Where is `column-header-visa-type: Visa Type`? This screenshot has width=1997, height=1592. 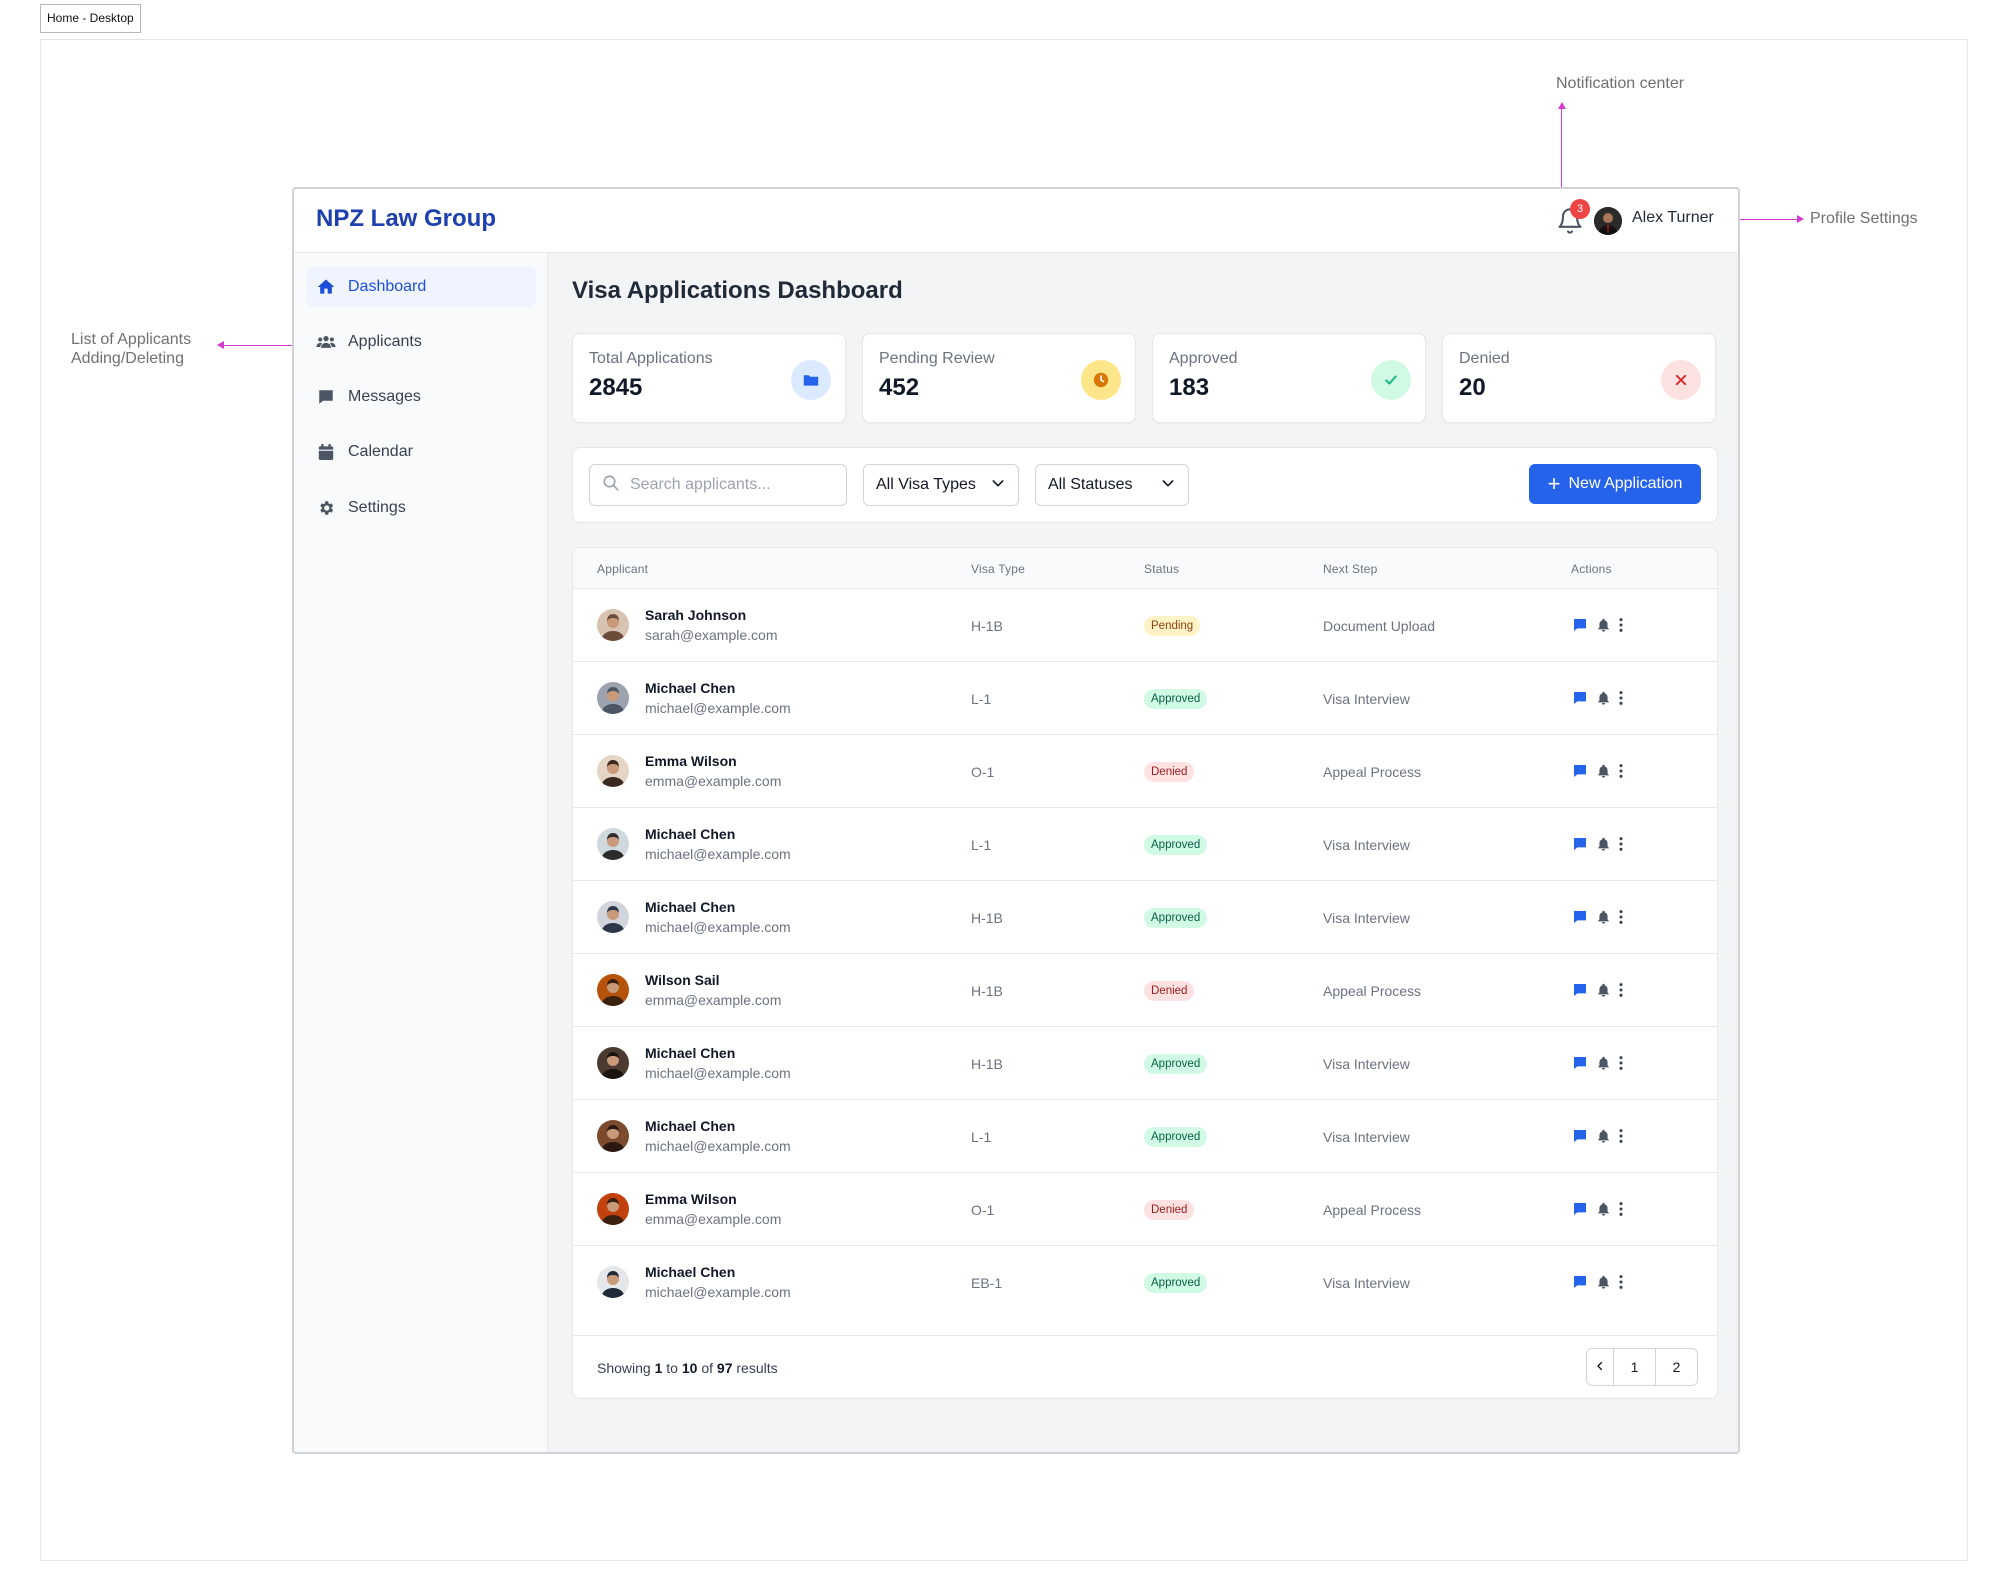
column-header-visa-type: Visa Type is located at coordinates (998, 569).